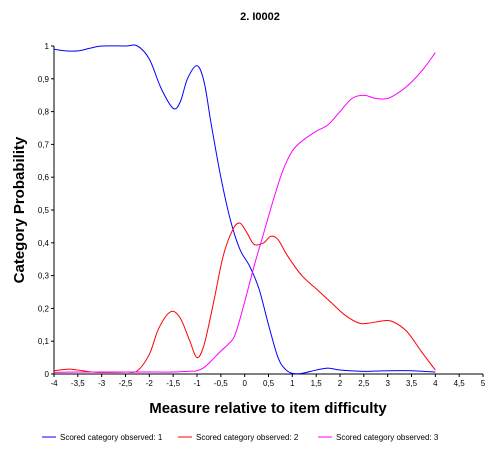 The width and height of the screenshot is (494, 462). What do you see at coordinates (173, 383) in the screenshot?
I see `x-tick-label: -1,5` at bounding box center [173, 383].